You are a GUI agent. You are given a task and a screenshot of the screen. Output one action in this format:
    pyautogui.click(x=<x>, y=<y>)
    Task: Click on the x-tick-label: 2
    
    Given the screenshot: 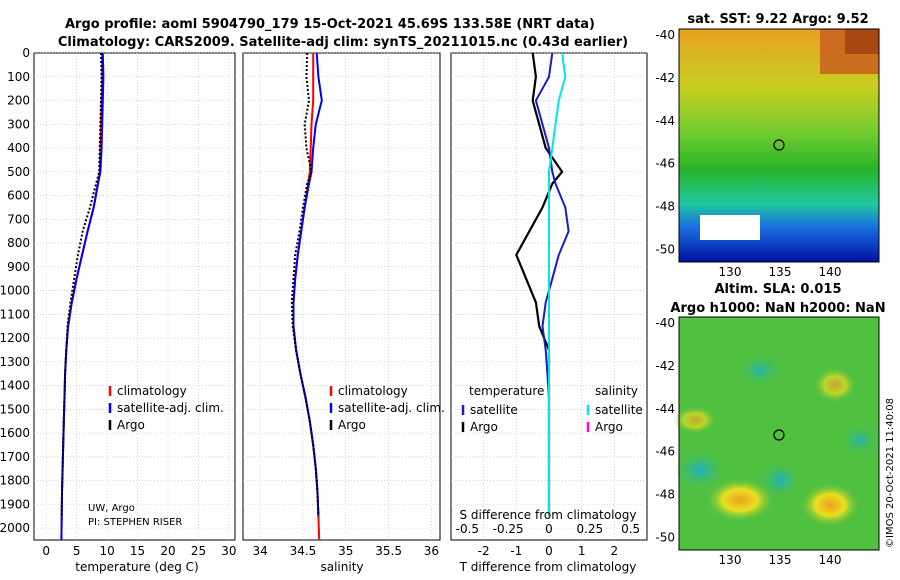 What is the action you would take?
    pyautogui.click(x=615, y=551)
    